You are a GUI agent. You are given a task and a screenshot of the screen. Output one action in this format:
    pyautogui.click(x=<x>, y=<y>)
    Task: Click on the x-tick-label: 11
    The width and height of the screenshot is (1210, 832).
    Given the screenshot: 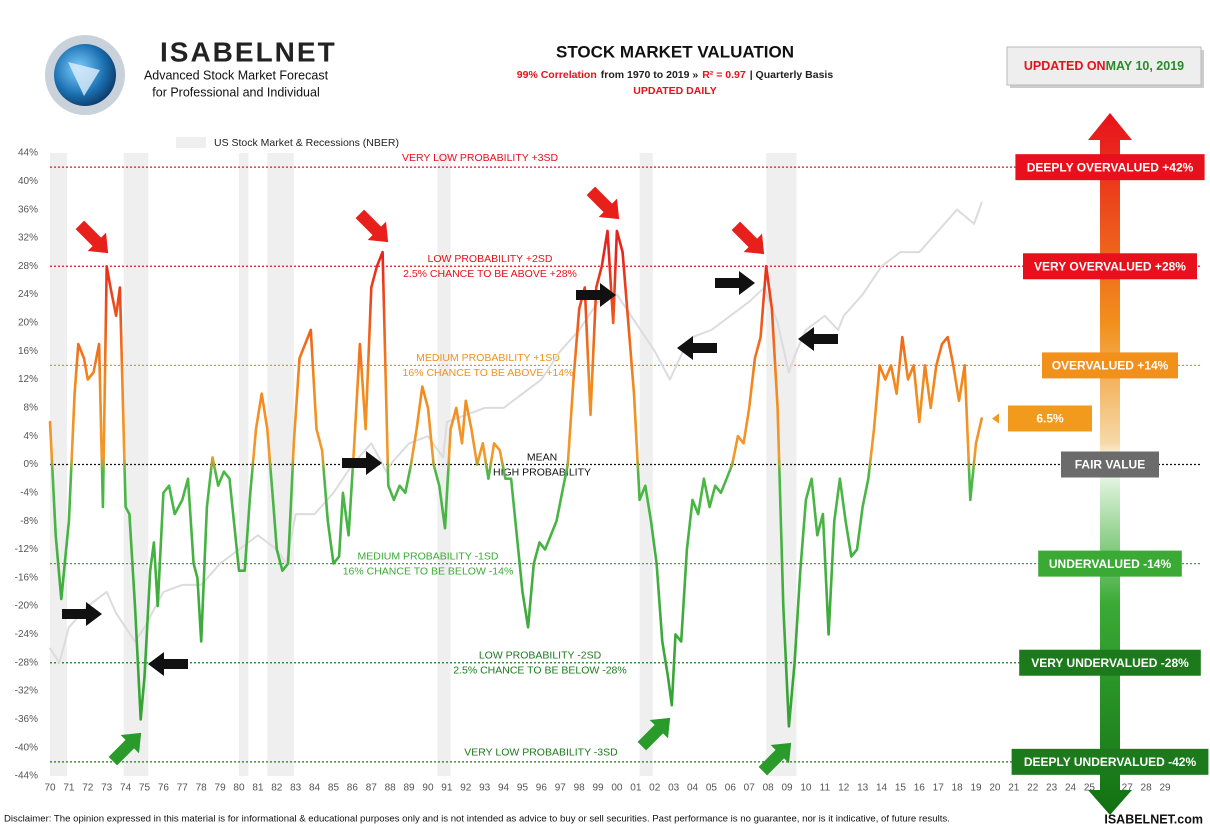 What is the action you would take?
    pyautogui.click(x=825, y=788)
    